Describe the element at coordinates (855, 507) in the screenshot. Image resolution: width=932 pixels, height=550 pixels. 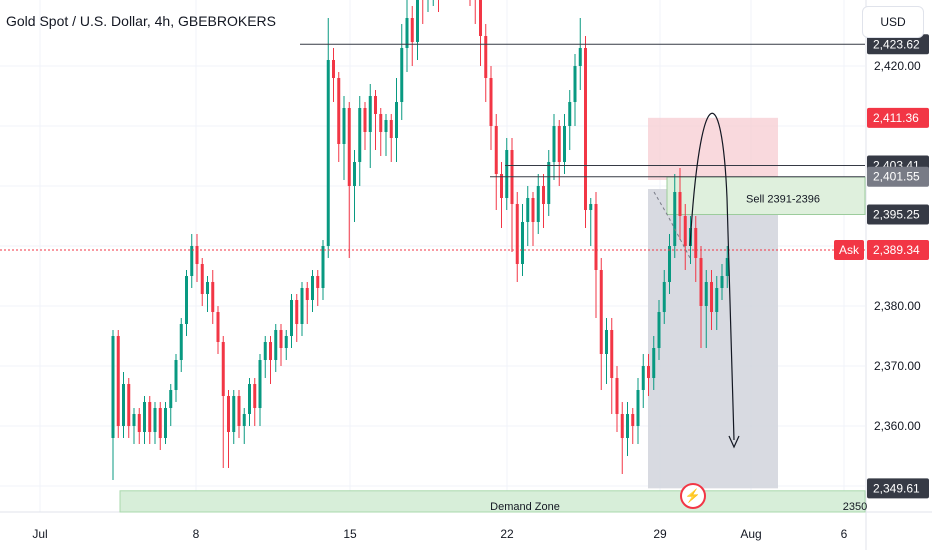
I see `demand-zone-price: 2350` at that location.